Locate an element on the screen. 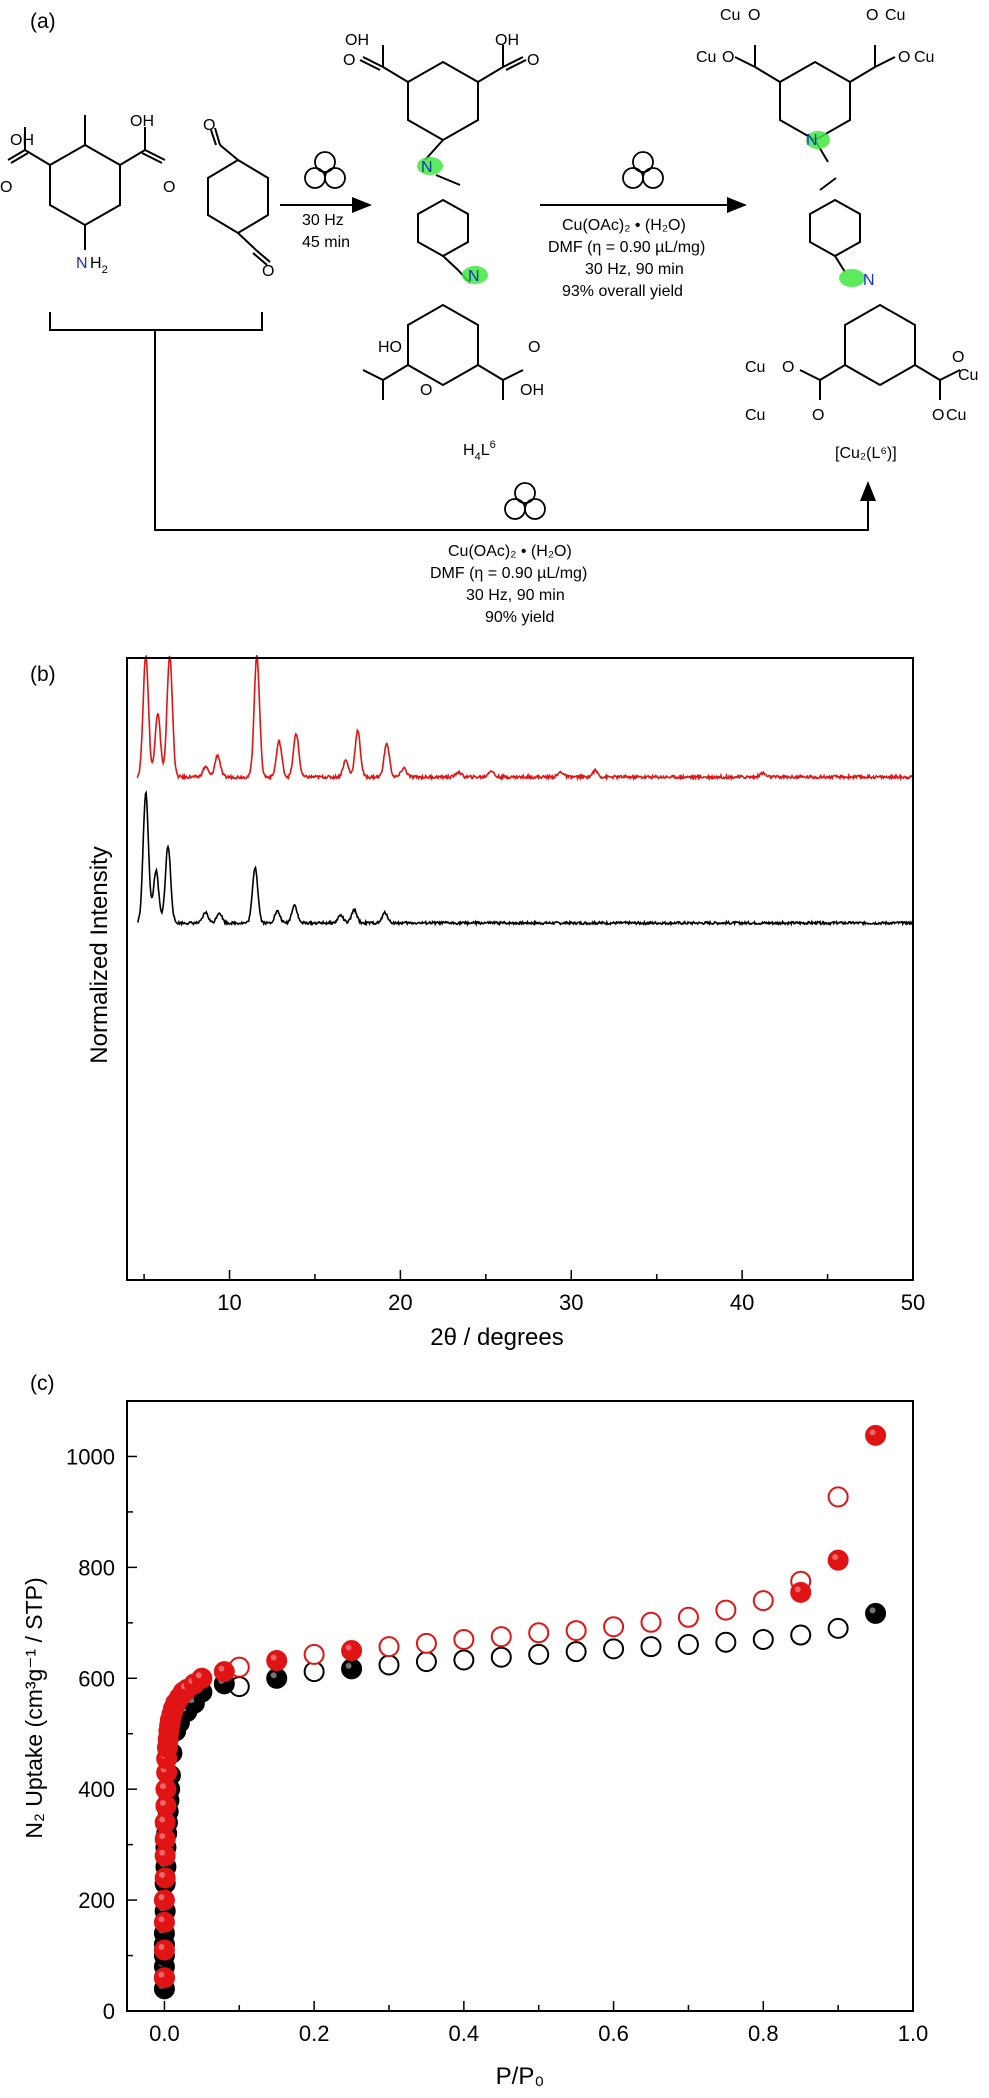 The height and width of the screenshot is (2098, 989). arrow1-line2: 45 min is located at coordinates (326, 242).